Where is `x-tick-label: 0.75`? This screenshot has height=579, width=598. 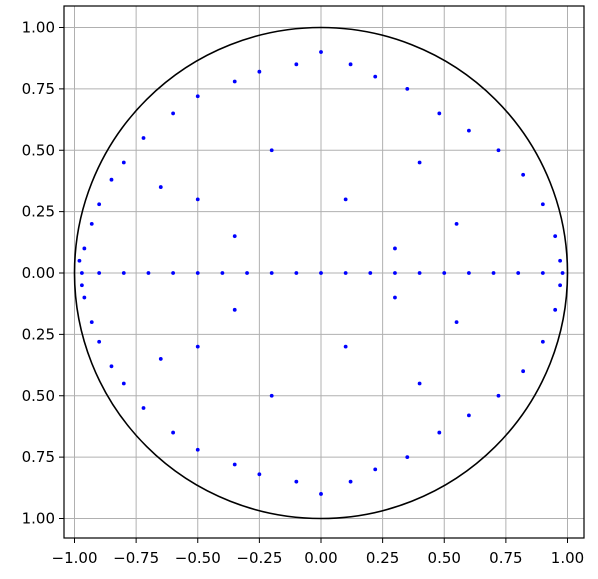 x-tick-label: 0.75 is located at coordinates (505, 558).